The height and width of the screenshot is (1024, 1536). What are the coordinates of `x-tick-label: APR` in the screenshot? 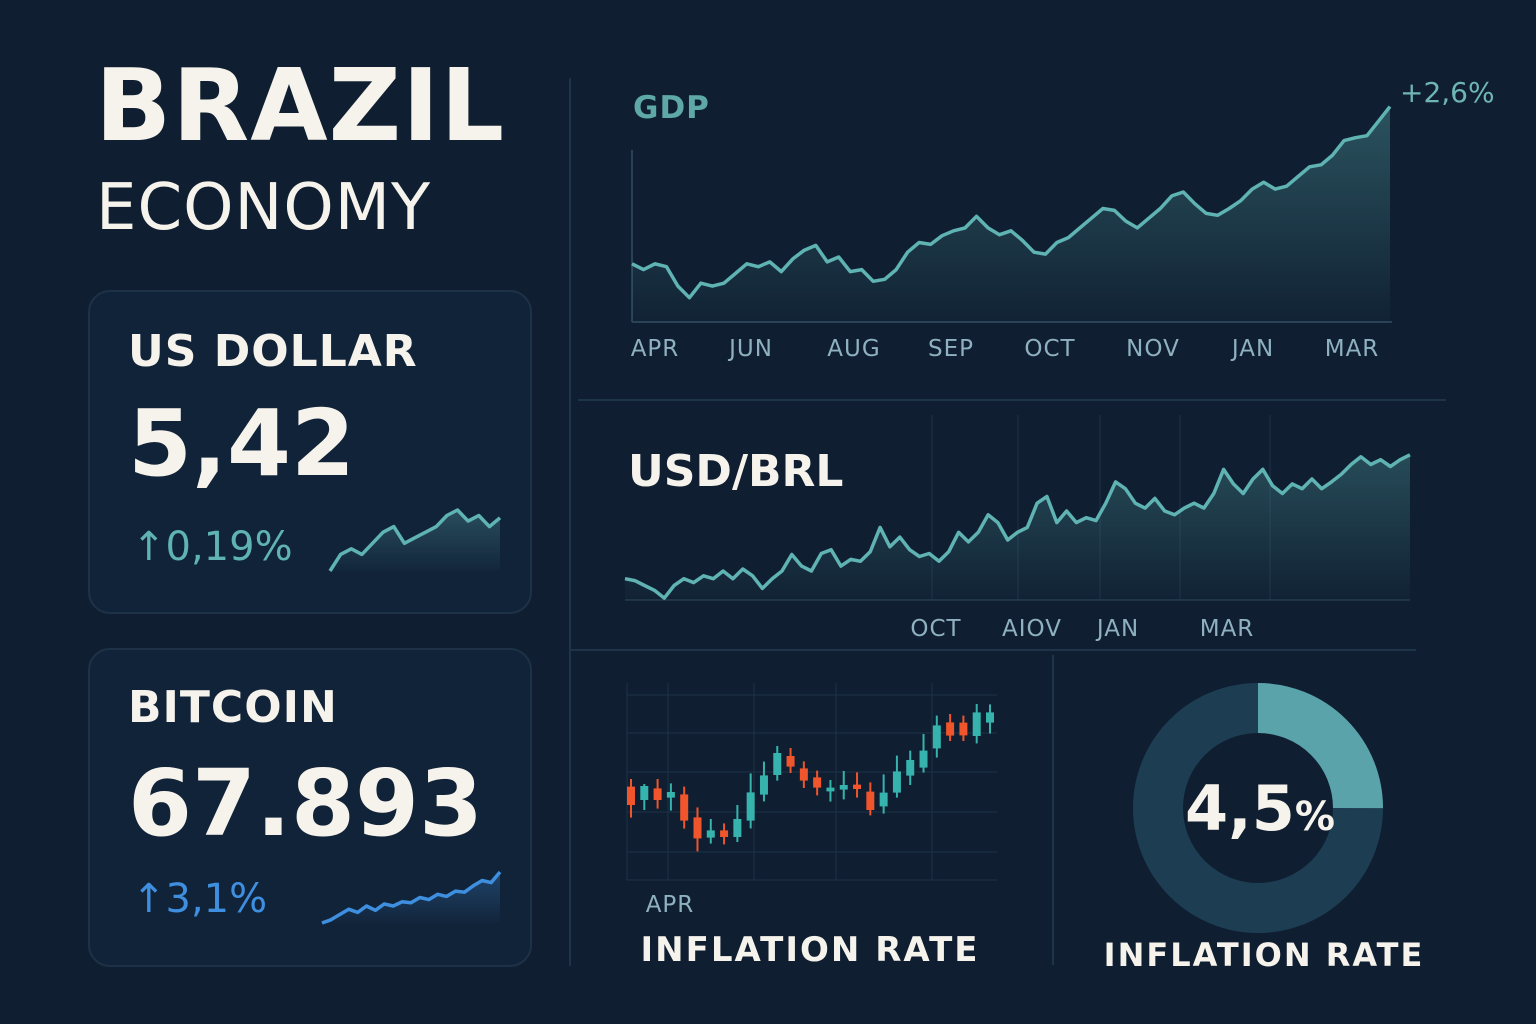 It's located at (670, 905).